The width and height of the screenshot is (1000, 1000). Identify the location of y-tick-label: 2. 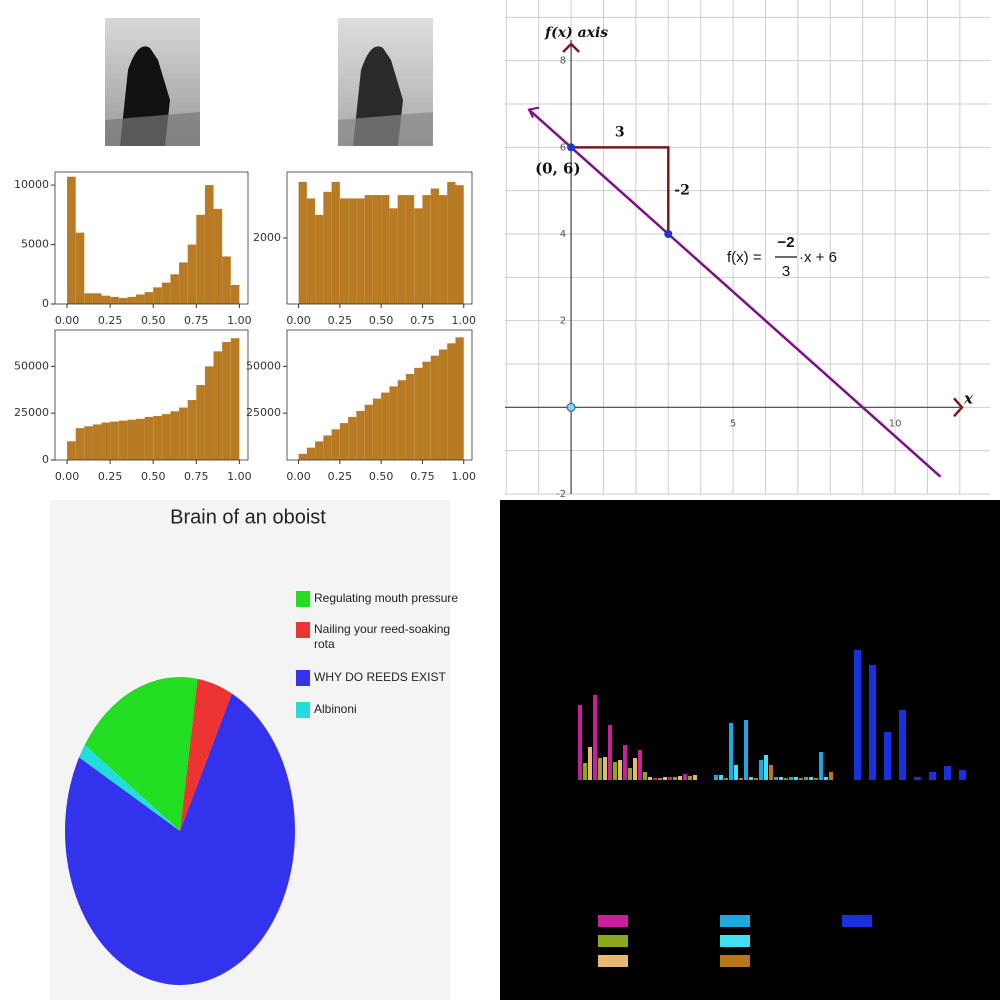
(563, 321).